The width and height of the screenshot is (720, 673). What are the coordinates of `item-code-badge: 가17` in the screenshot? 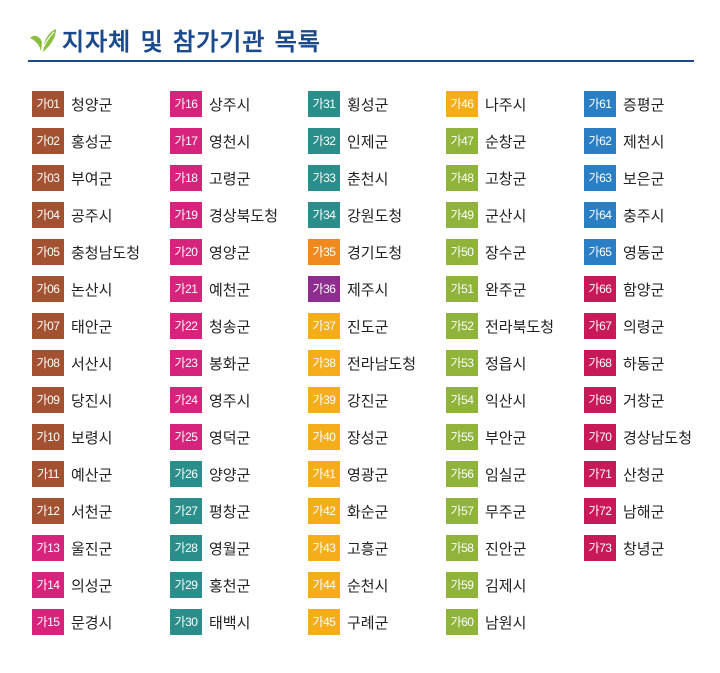 It's located at (186, 141).